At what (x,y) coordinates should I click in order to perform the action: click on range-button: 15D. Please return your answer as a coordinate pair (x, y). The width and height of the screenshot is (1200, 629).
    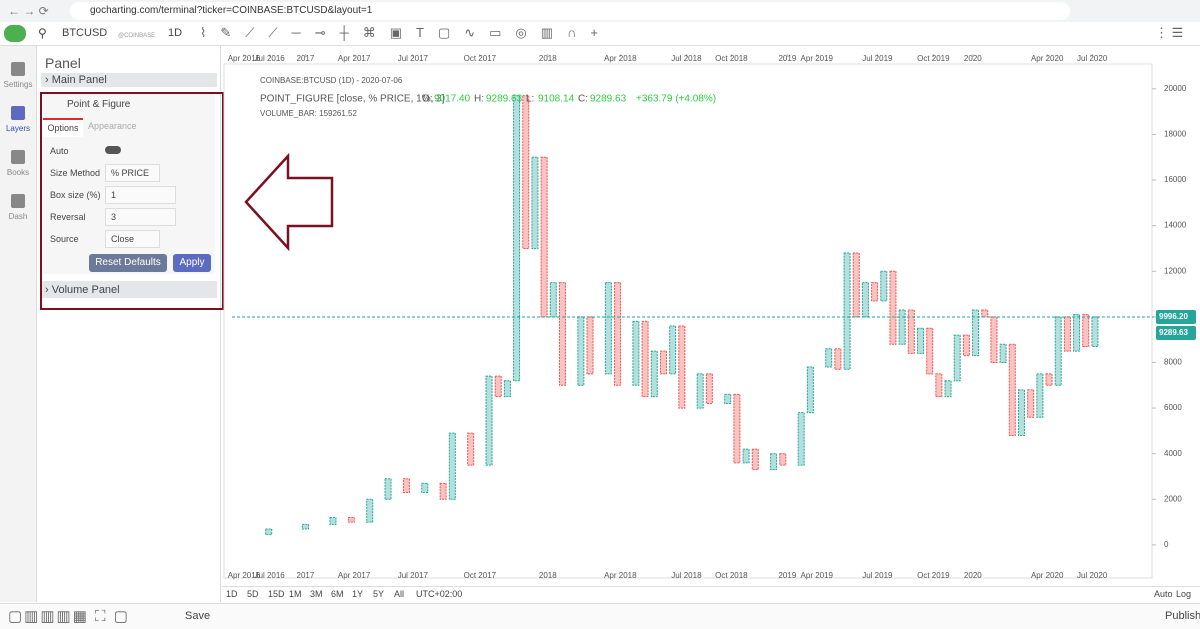
    Looking at the image, I should click on (276, 594).